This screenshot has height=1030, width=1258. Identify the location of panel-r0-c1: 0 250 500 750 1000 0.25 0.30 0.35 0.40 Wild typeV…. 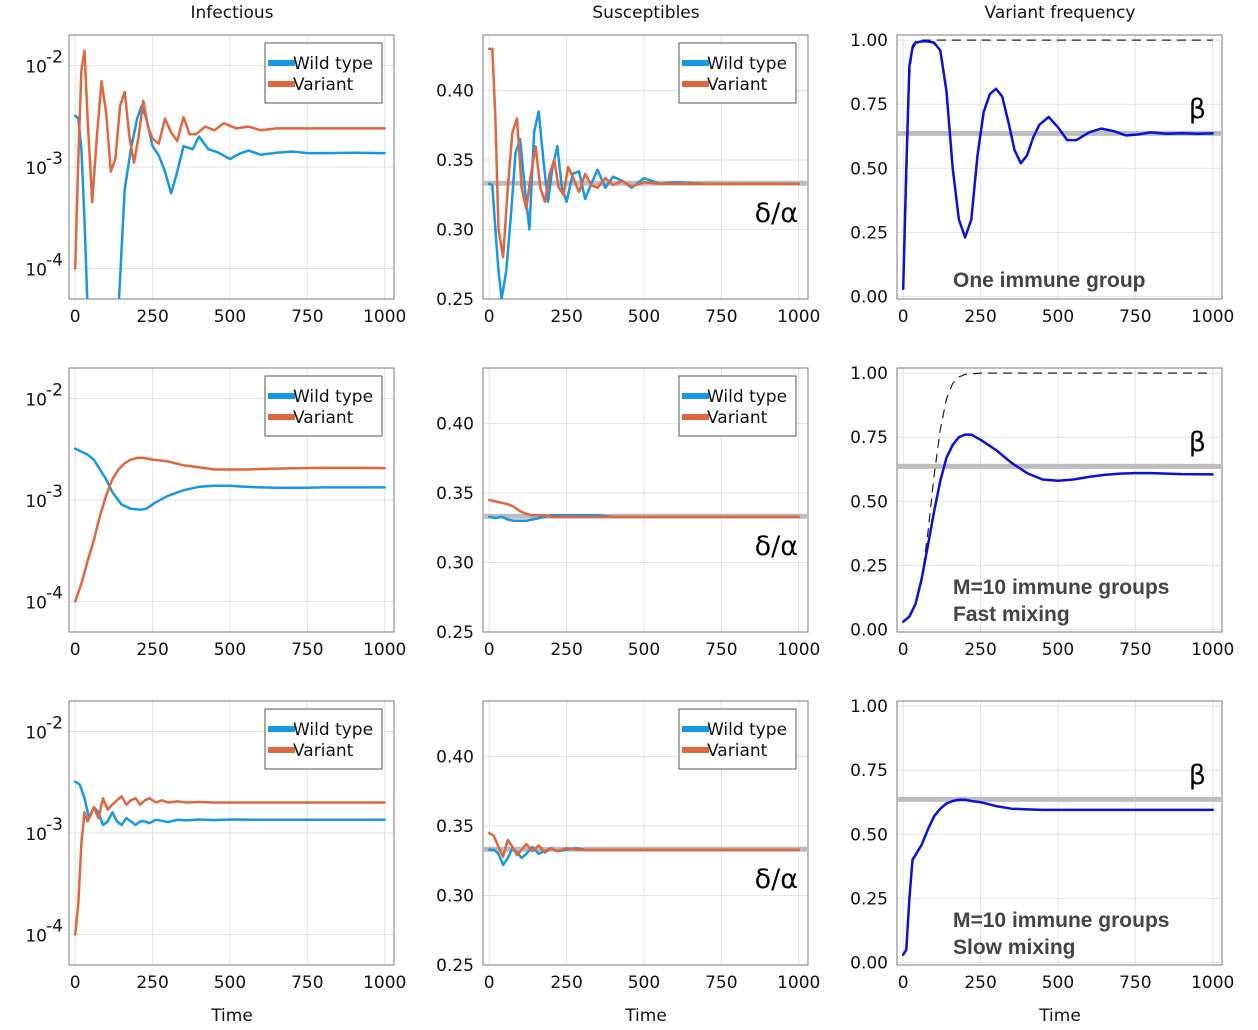
(628, 180).